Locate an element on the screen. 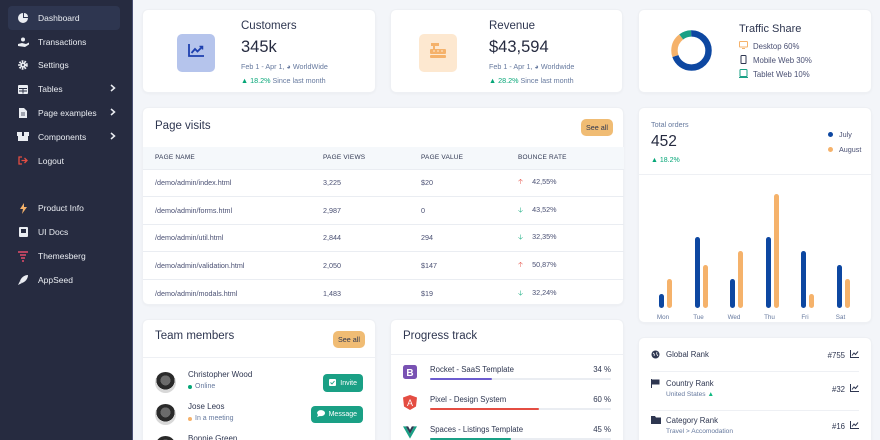 Image resolution: width=880 pixels, height=440 pixels. table-row: /demo/admin/util.html 2,844 294 🡣 32,35% is located at coordinates (383, 237).